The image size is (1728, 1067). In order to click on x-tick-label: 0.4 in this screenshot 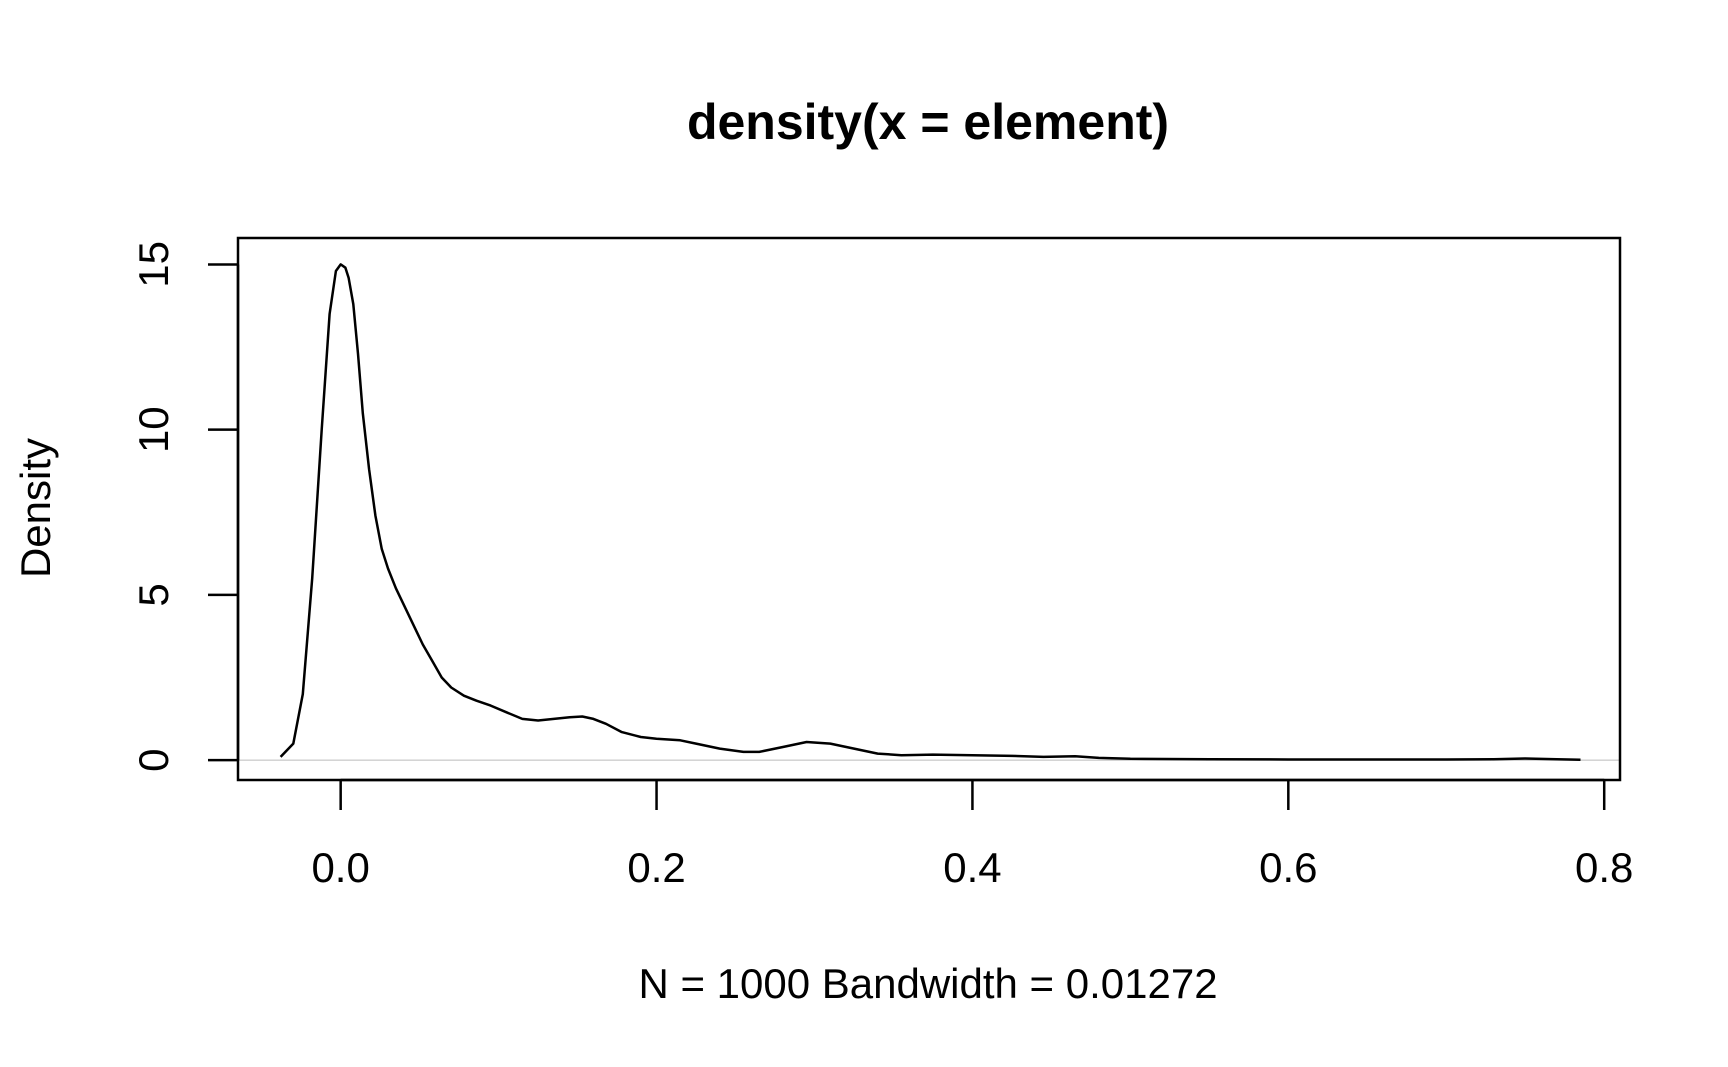, I will do `click(972, 867)`.